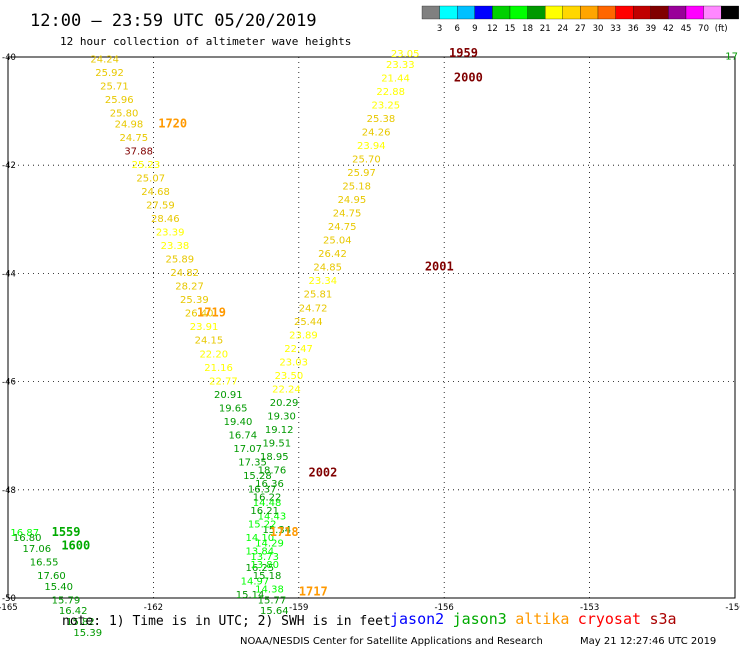 The width and height of the screenshot is (740, 650). I want to click on colorbar-label: 18, so click(527, 29).